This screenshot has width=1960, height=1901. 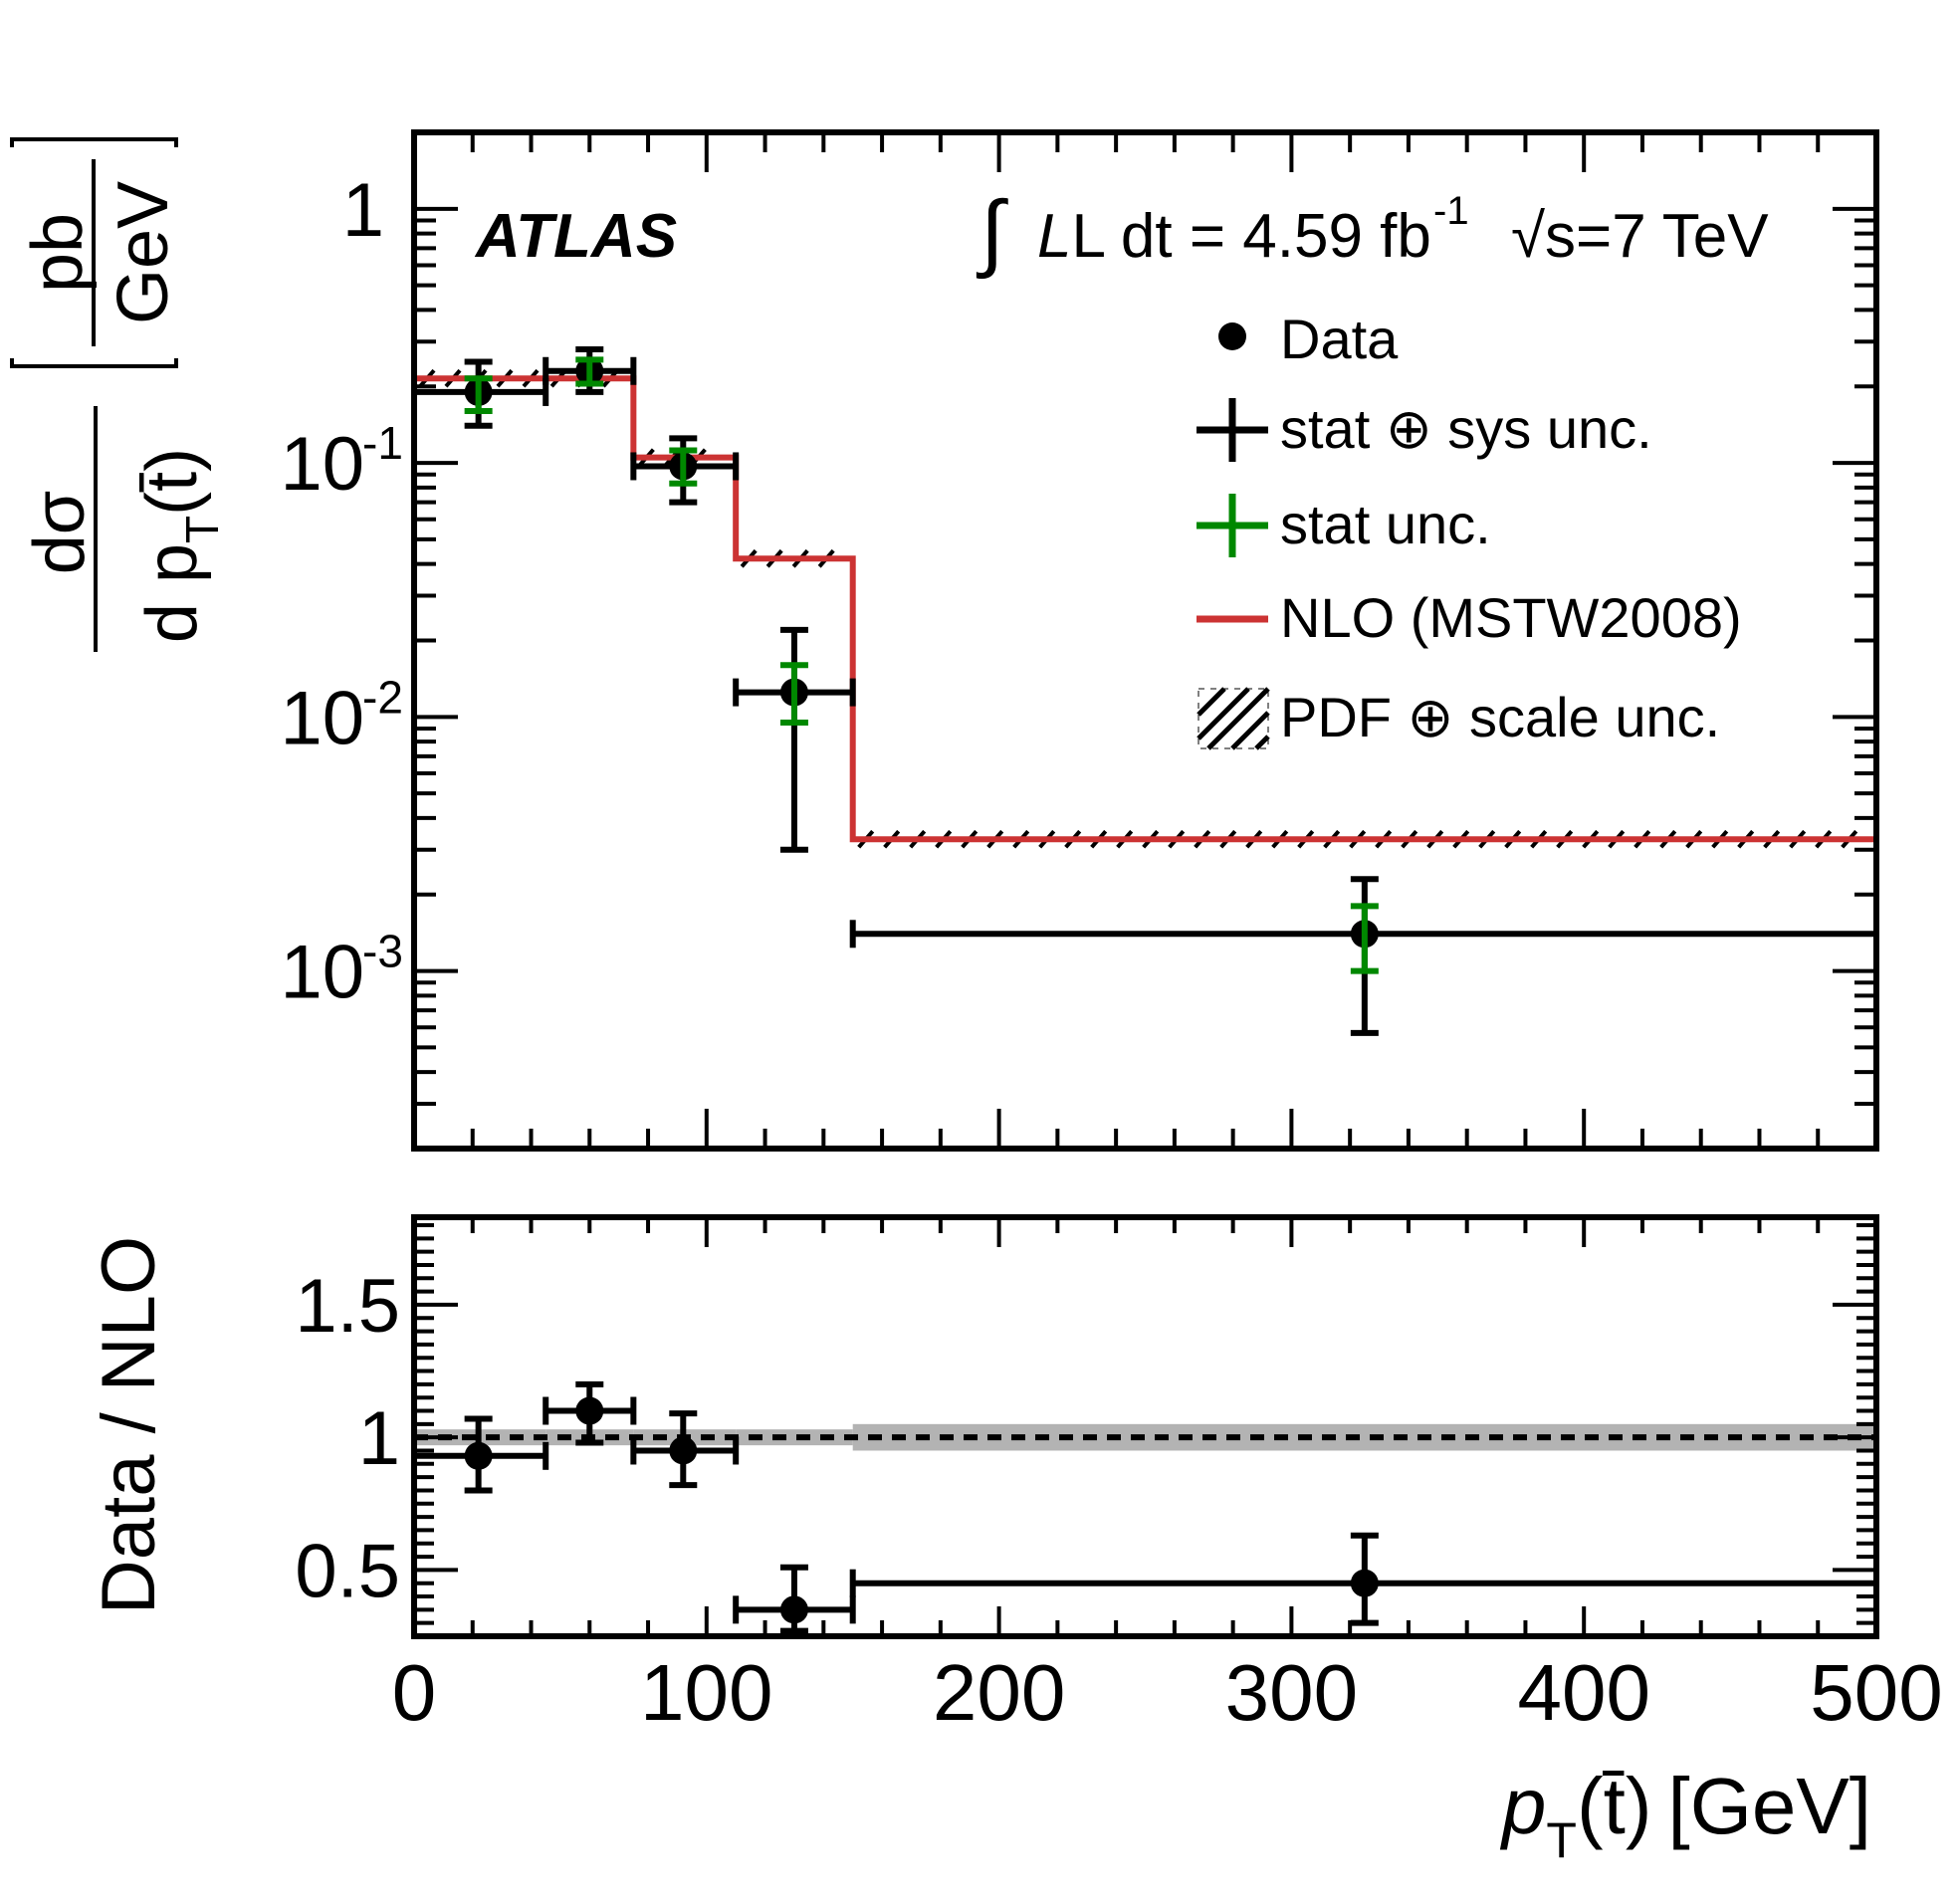 What do you see at coordinates (347, 1306) in the screenshot?
I see `ratio-y-tick-label: 1.5` at bounding box center [347, 1306].